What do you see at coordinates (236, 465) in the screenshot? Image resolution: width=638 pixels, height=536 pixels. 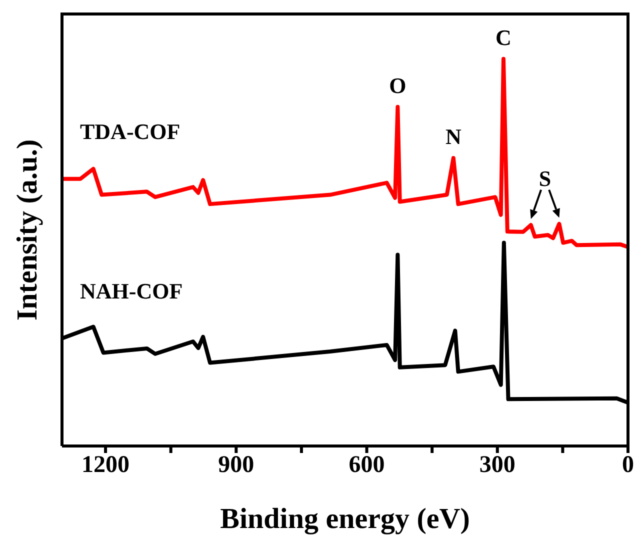 I see `x-tick-label: 900` at bounding box center [236, 465].